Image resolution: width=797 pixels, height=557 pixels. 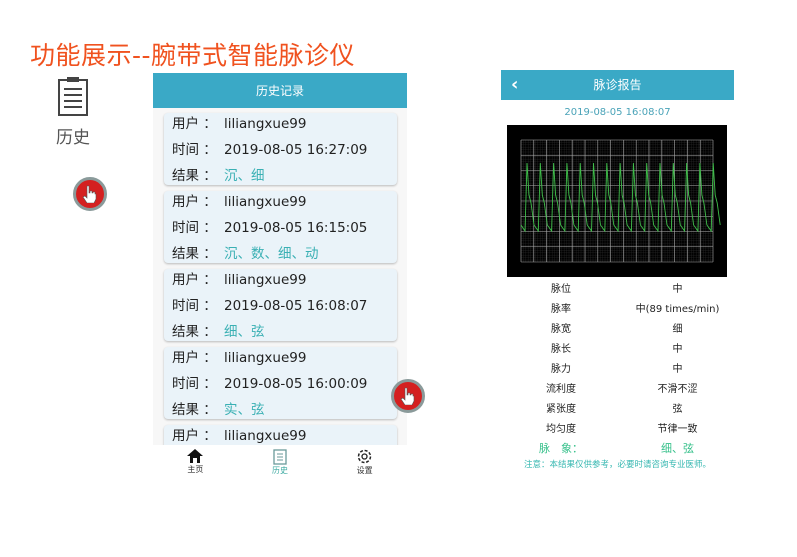 I want to click on pulse-waveform, so click(x=617, y=201).